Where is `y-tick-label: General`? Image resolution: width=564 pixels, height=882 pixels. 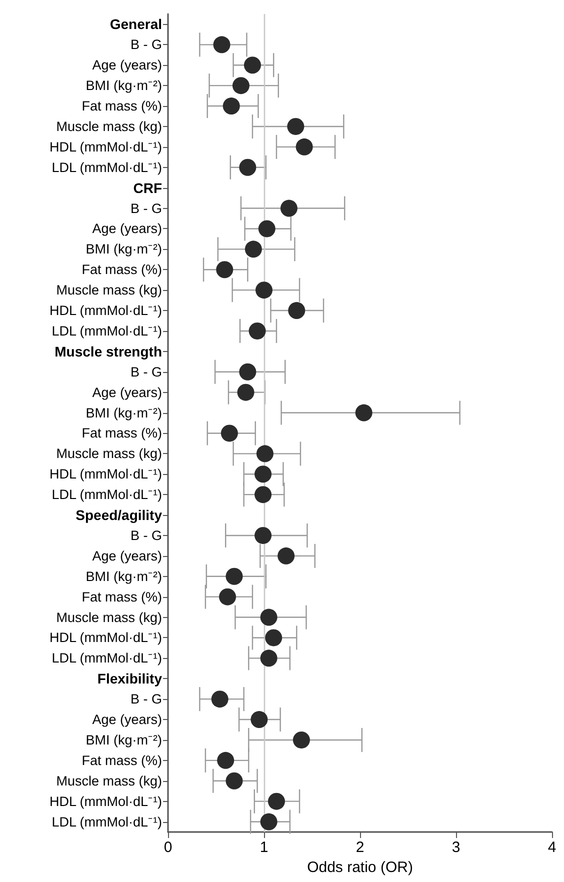 y-tick-label: General is located at coordinates (136, 24).